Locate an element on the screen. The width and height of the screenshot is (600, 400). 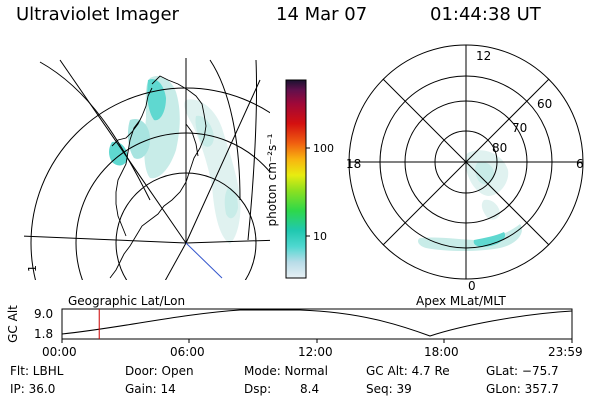
altitude-timeline is located at coordinates (317, 325).